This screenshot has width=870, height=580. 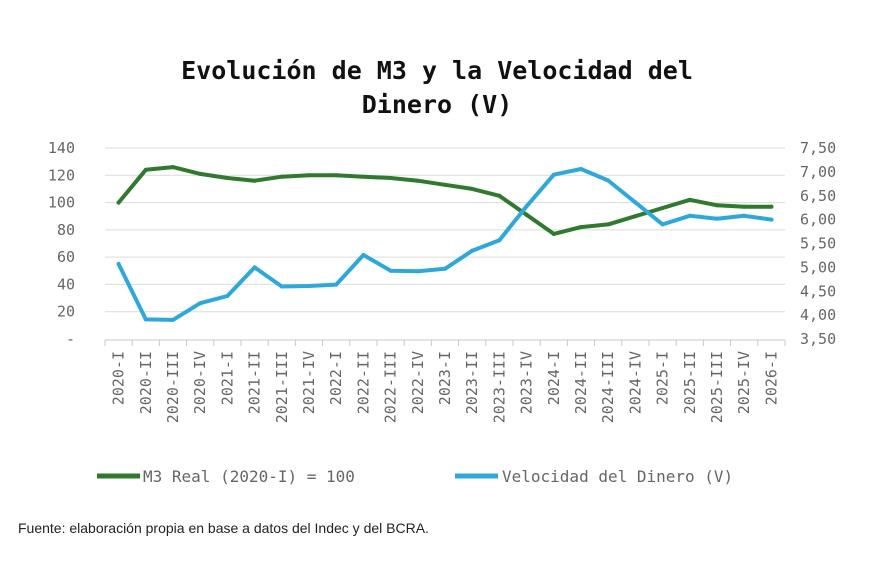 What do you see at coordinates (690, 382) in the screenshot?
I see `x-tick-label: 2025-II` at bounding box center [690, 382].